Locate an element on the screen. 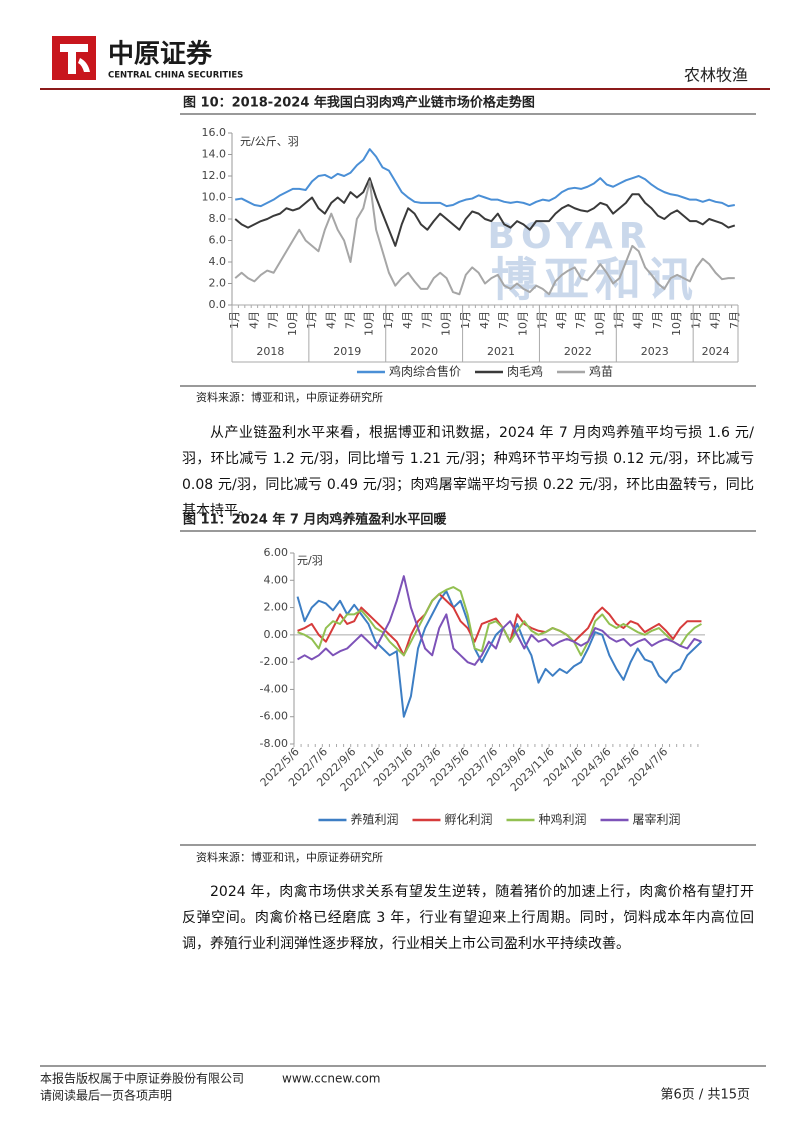  legend: 鸡肉综合售价 肉毛鸡 鸡苗 is located at coordinates (484, 371).